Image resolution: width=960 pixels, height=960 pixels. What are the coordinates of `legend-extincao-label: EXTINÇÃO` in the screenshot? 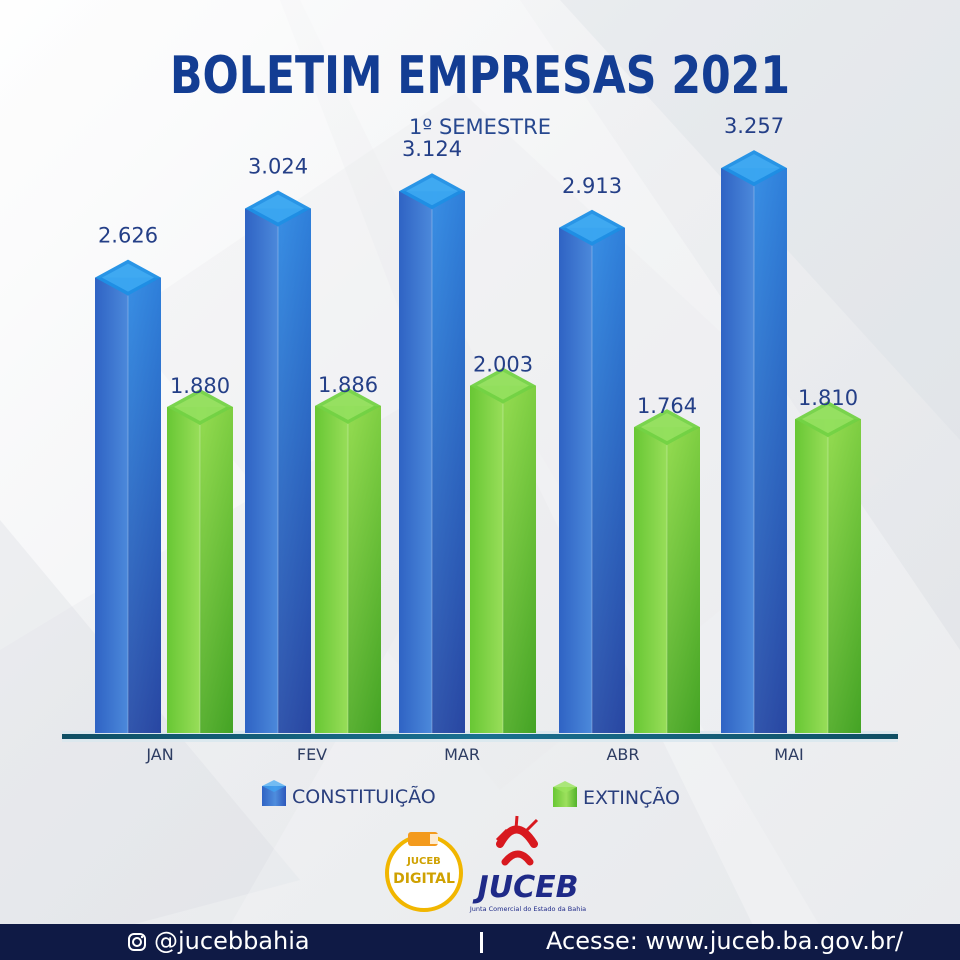 It's located at (631, 797).